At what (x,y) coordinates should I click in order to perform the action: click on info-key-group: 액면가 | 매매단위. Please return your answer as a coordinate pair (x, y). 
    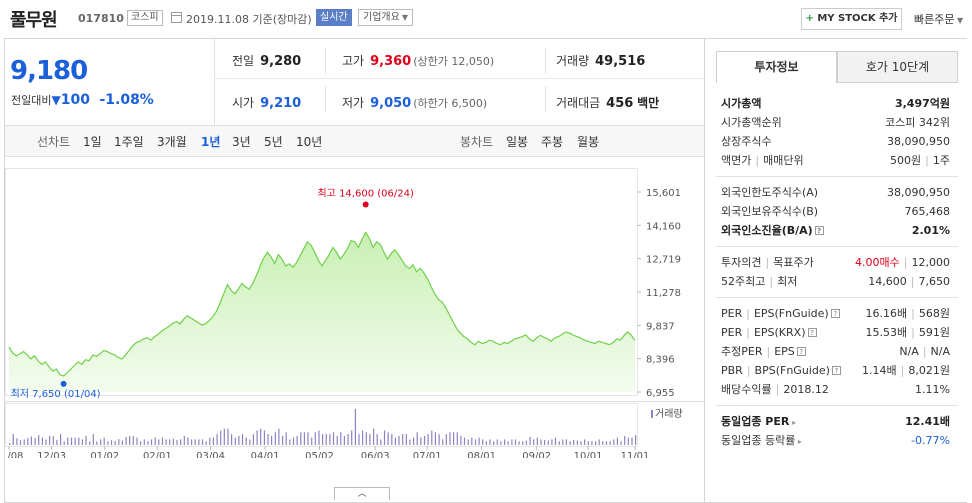
    Looking at the image, I should click on (762, 161).